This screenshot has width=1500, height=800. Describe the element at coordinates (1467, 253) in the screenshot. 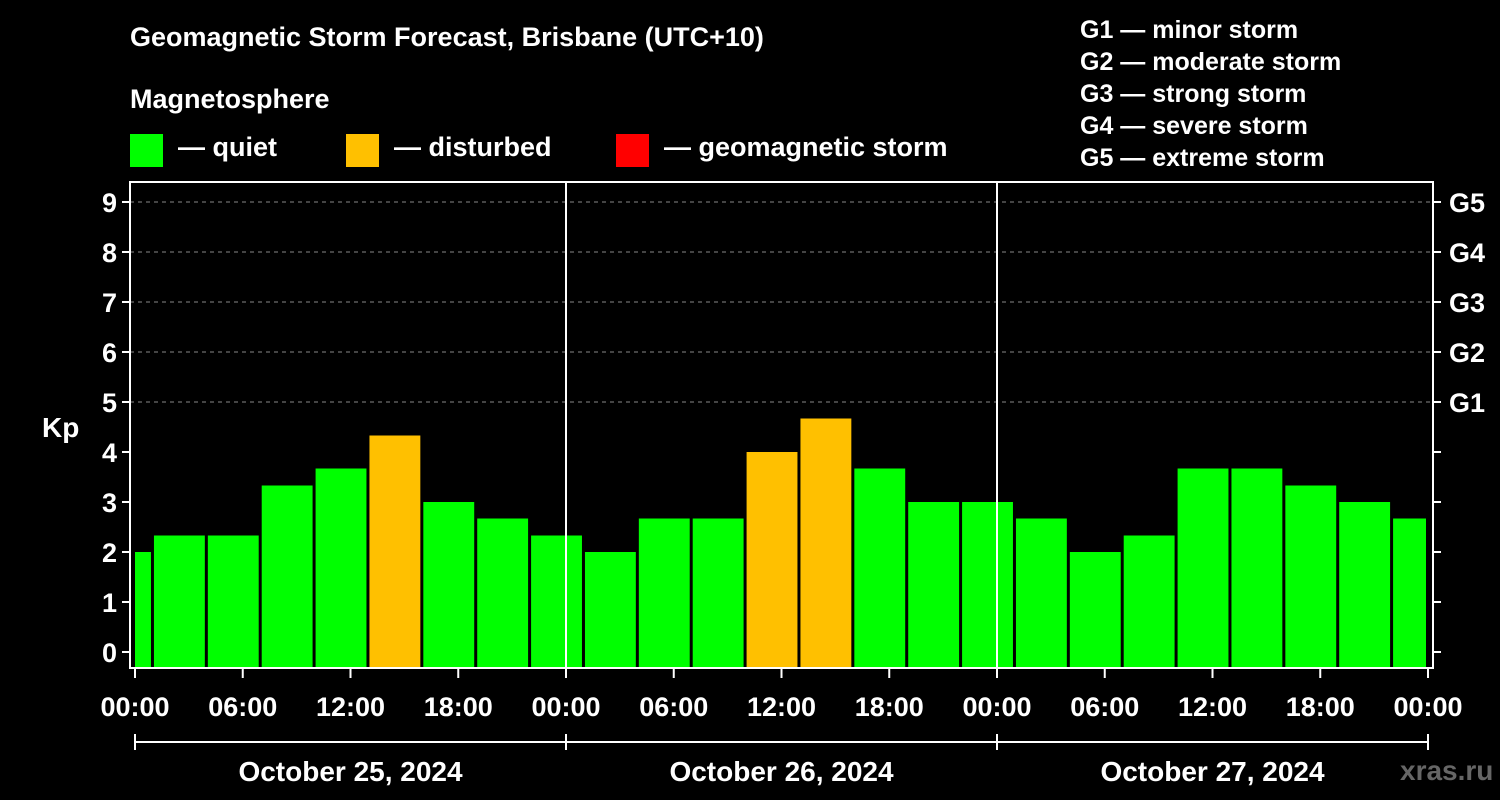

I see `g-level-label-g4: G4` at that location.